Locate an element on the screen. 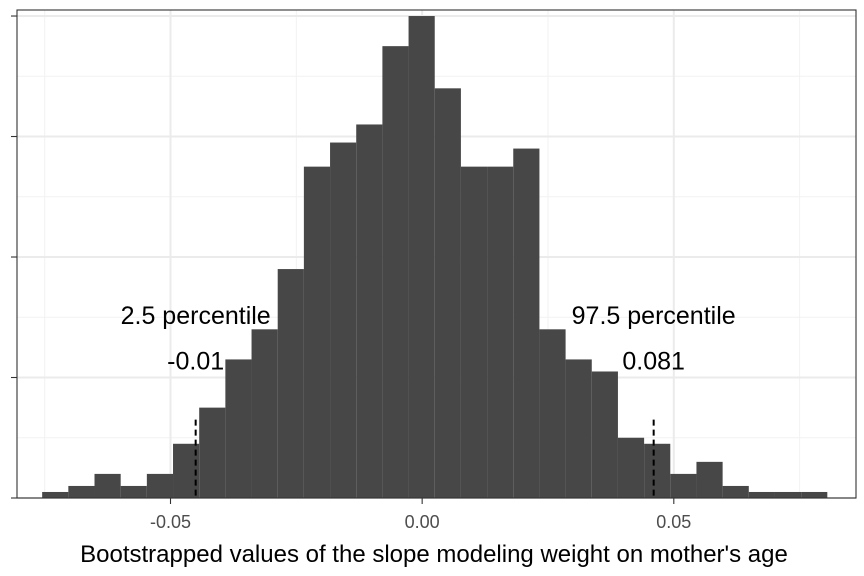  percentile-value-label: -0.01 is located at coordinates (195, 362).